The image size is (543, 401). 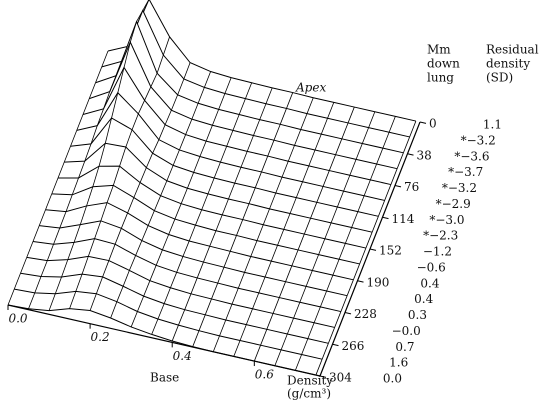 What do you see at coordinates (446, 220) in the screenshot?
I see `residual-label: *−3.0` at bounding box center [446, 220].